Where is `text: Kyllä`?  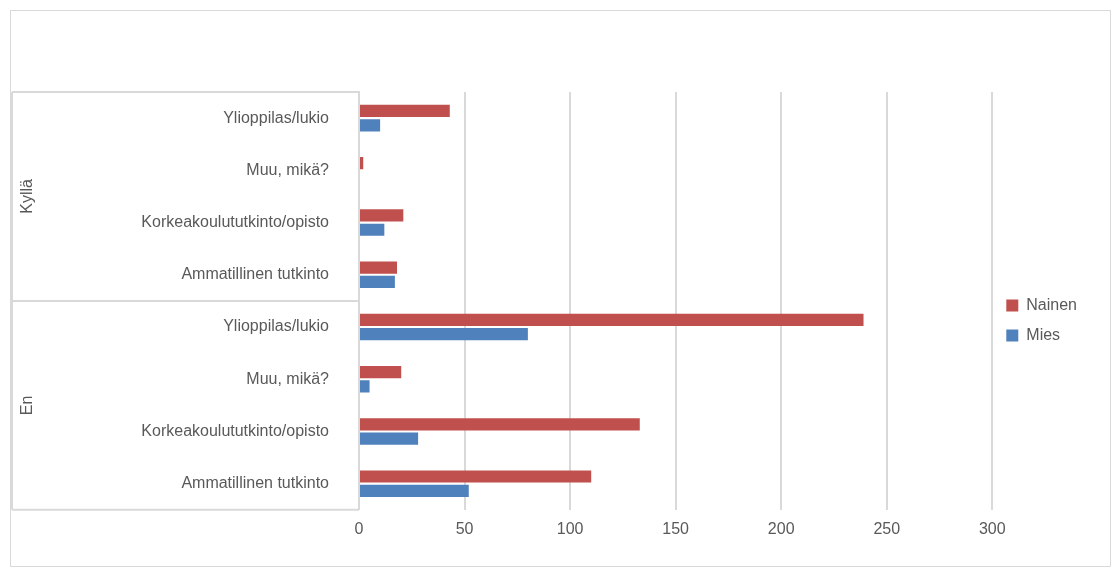
text: Kyllä is located at coordinates (27, 196).